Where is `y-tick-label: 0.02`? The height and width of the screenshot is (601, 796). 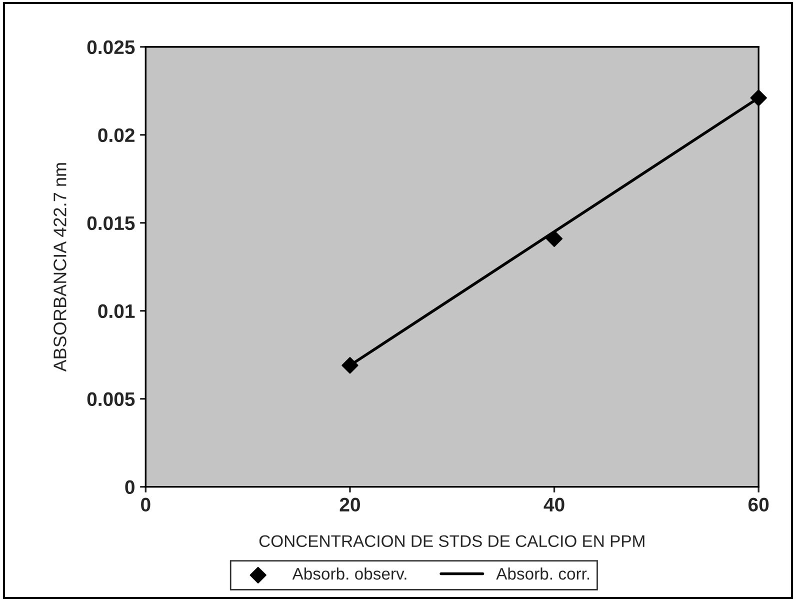 y-tick-label: 0.02 is located at coordinates (116, 135).